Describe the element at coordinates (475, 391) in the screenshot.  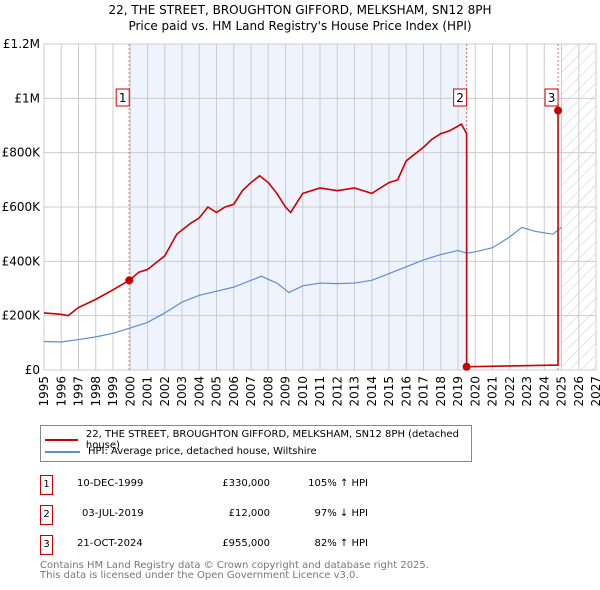
I see `x-tick-label: 2020` at that location.